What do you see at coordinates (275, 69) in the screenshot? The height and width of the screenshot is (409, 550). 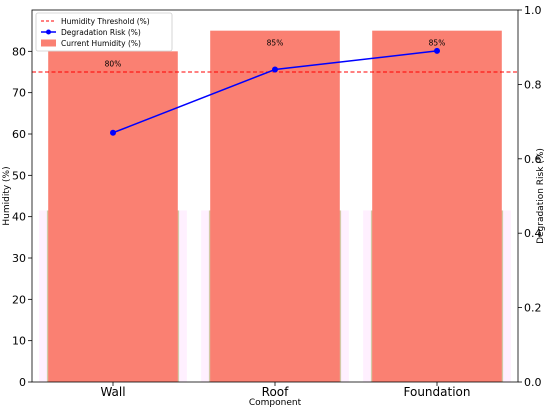 I see `risk-point-roof` at bounding box center [275, 69].